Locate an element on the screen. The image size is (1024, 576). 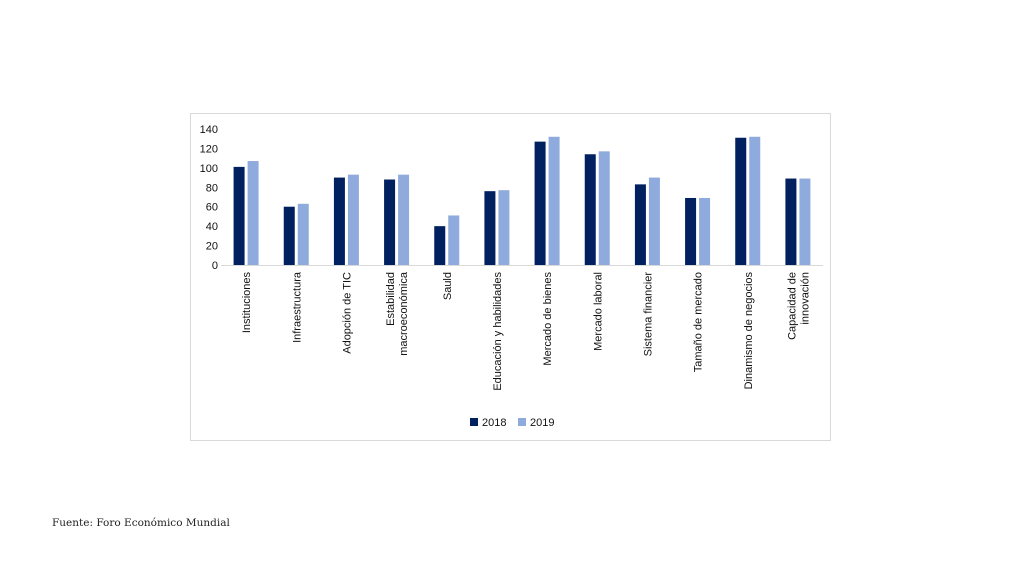
y-tick-label: 60 is located at coordinates (212, 208).